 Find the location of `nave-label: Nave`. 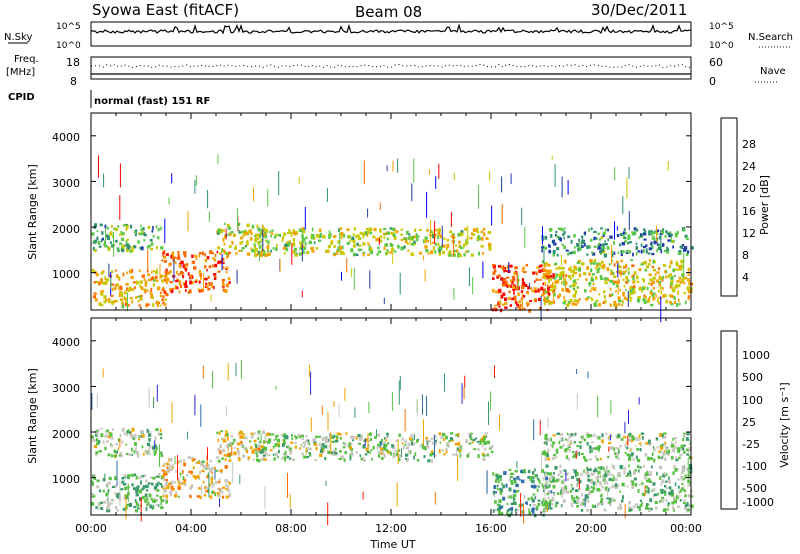

nave-label: Nave is located at coordinates (773, 71).